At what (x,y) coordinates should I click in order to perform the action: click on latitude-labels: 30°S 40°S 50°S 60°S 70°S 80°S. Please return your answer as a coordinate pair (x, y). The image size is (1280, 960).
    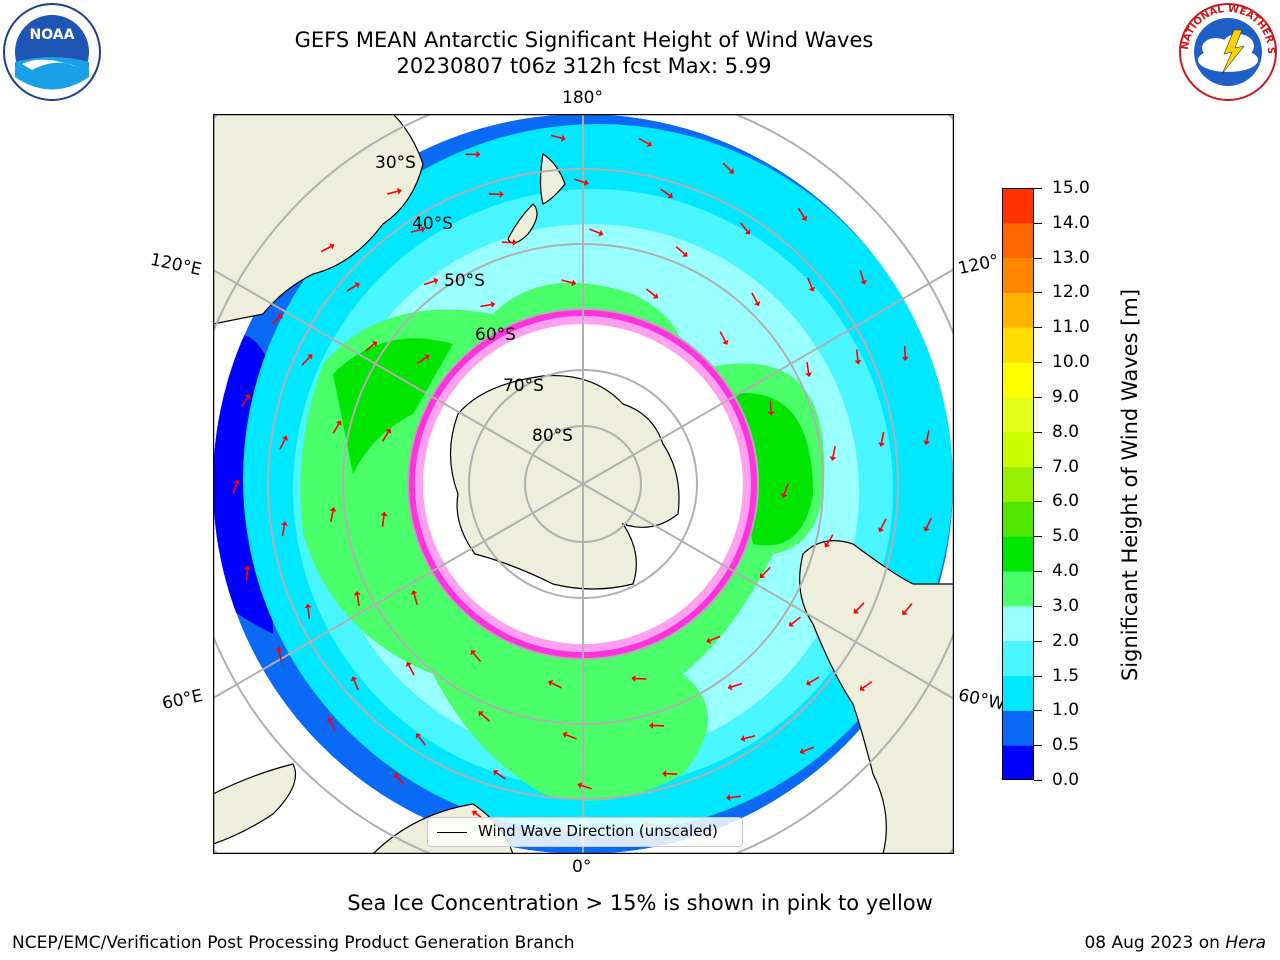
    Looking at the image, I should click on (474, 299).